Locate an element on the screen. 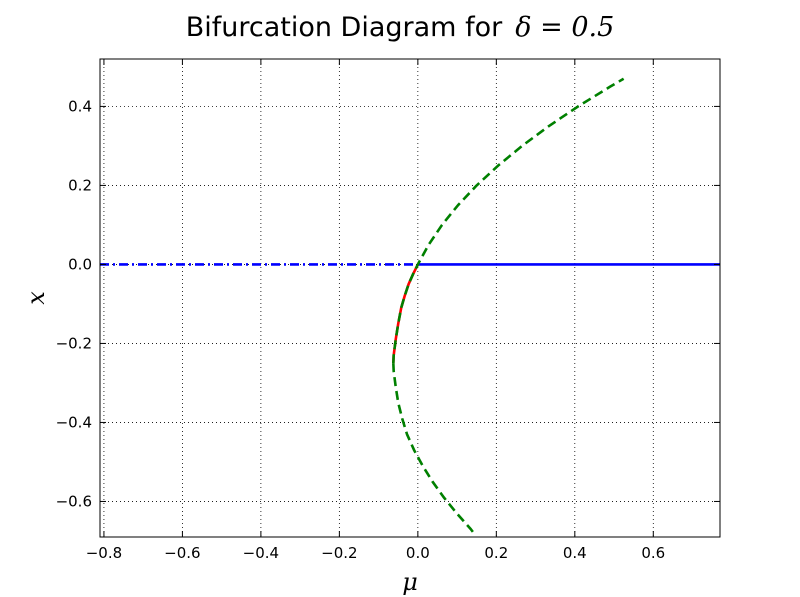 The height and width of the screenshot is (597, 800). chart-title: Bifurcation Diagram for δ = 0.5 is located at coordinates (400, 27).